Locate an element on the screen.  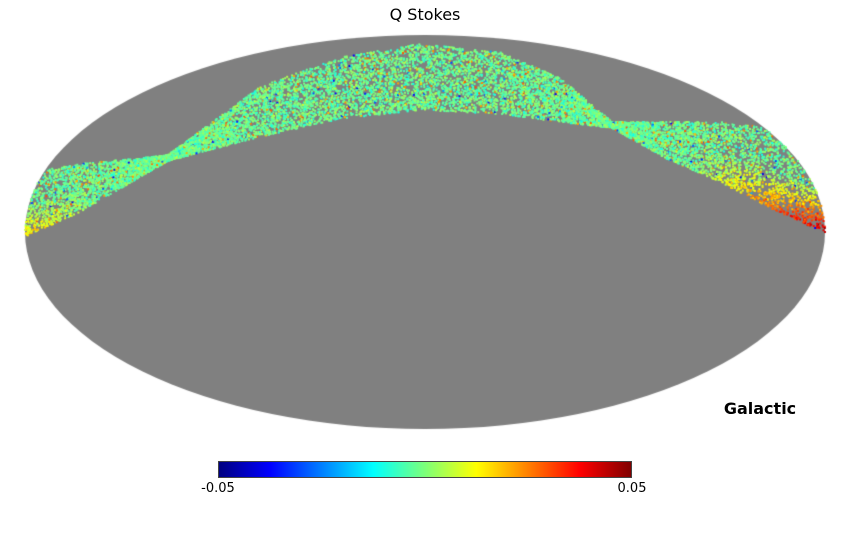
plot-title: Q Stokes is located at coordinates (425, 14).